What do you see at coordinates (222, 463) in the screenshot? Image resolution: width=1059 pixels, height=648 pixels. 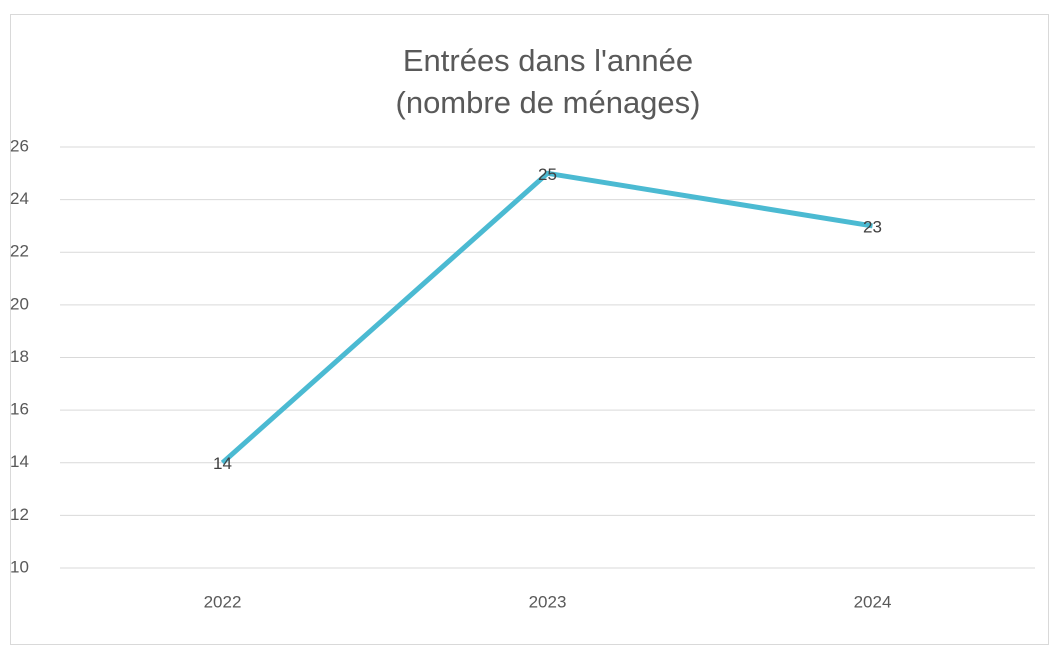 I see `data-label: 14` at bounding box center [222, 463].